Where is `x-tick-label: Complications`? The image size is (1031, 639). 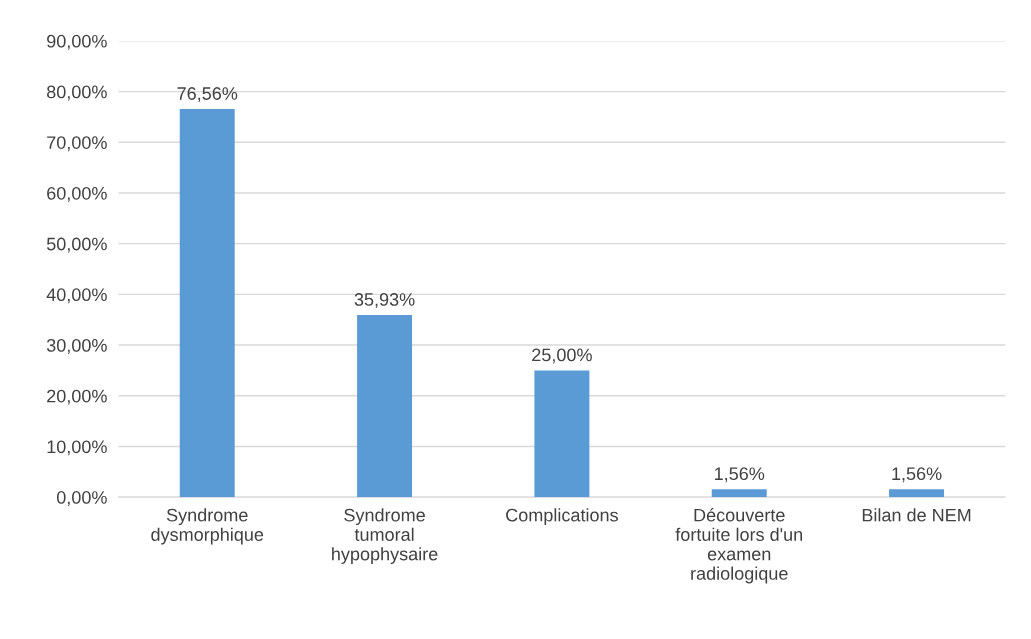
x-tick-label: Complications is located at coordinates (562, 517).